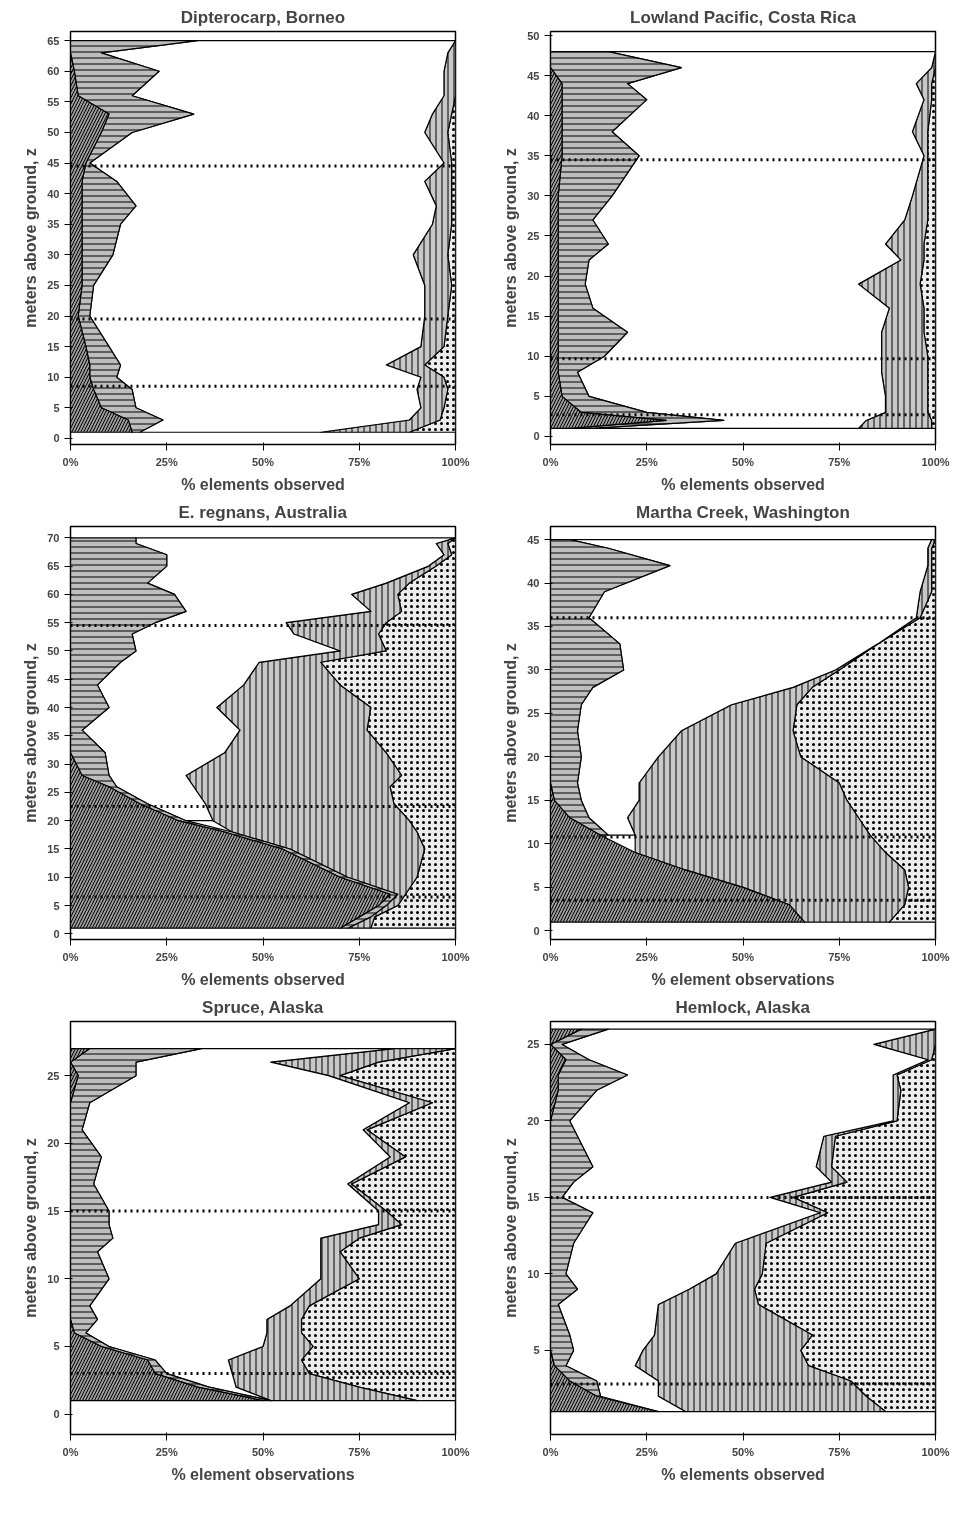 The width and height of the screenshot is (978, 1526). I want to click on chart-title: Martha Creek, Washington, so click(743, 512).